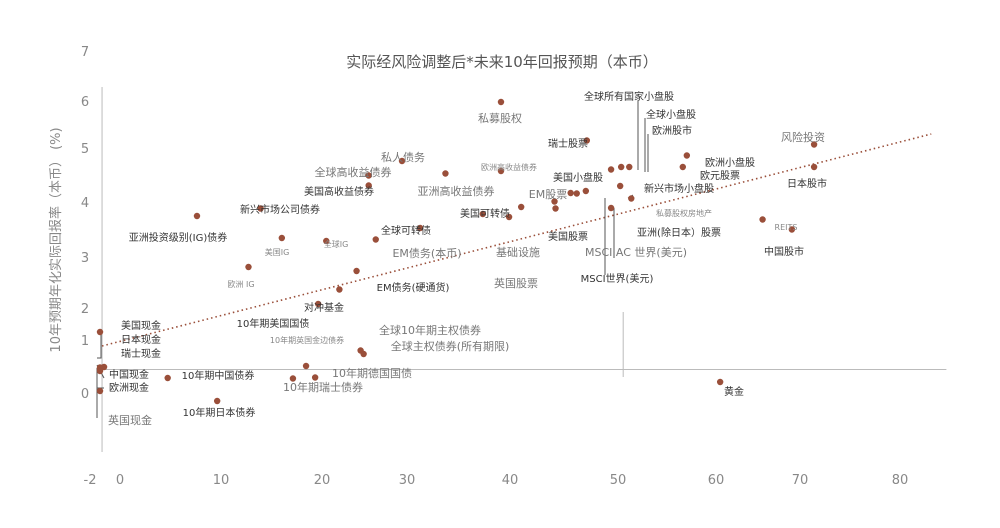 Image resolution: width=1000 pixels, height=528 pixels. I want to click on point-label: 亚洲投资级别(IG)债券, so click(178, 237).